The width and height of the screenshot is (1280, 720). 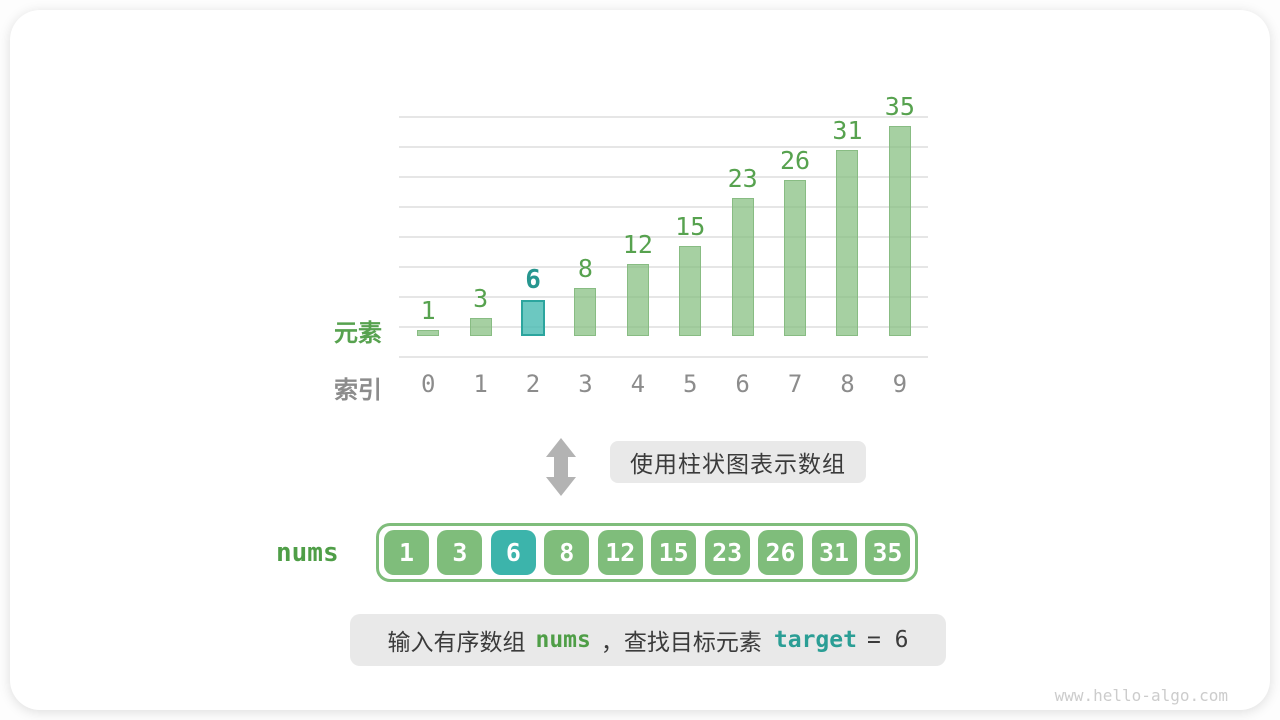 What do you see at coordinates (406, 552) in the screenshot?
I see `array-cell: 1` at bounding box center [406, 552].